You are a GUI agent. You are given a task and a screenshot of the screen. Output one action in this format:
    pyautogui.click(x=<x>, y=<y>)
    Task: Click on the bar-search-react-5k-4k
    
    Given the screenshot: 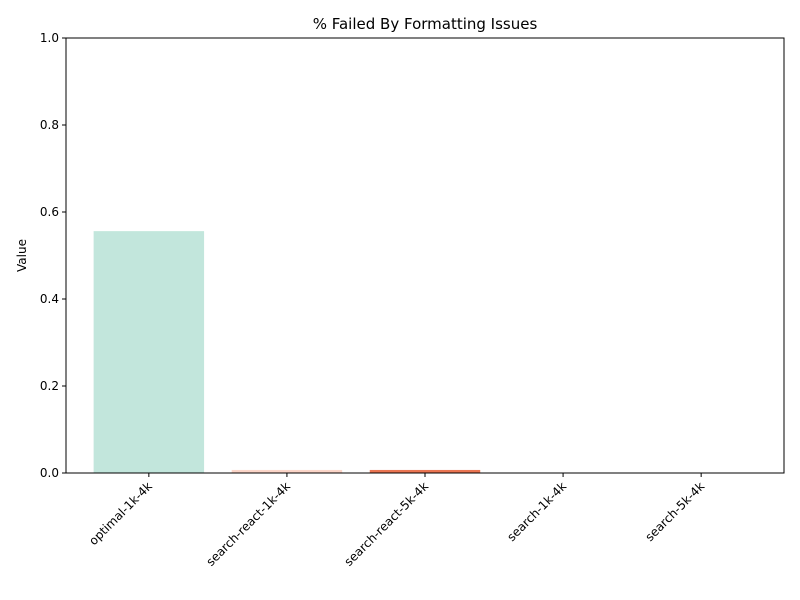 What is the action you would take?
    pyautogui.click(x=425, y=471)
    